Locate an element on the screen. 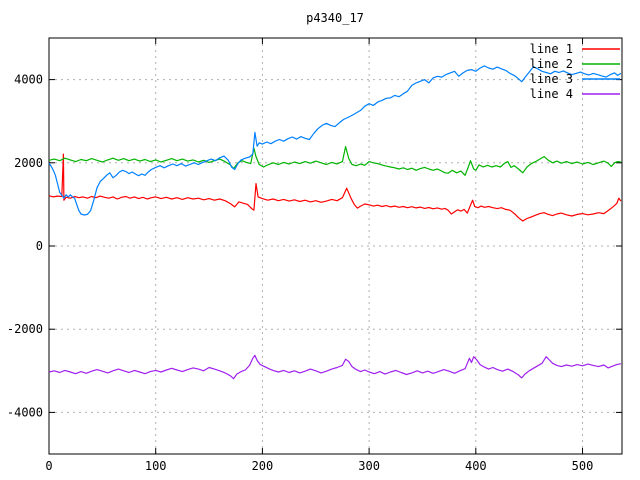  legend-label-4: line 4 is located at coordinates (551, 94).